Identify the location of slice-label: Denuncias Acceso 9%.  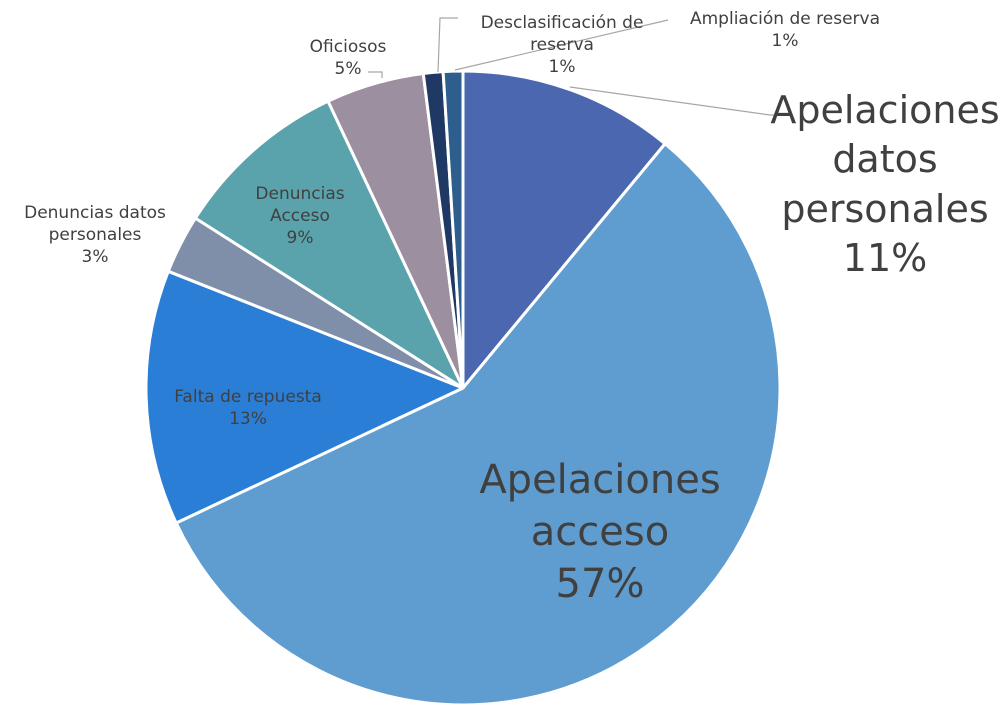
(300, 216).